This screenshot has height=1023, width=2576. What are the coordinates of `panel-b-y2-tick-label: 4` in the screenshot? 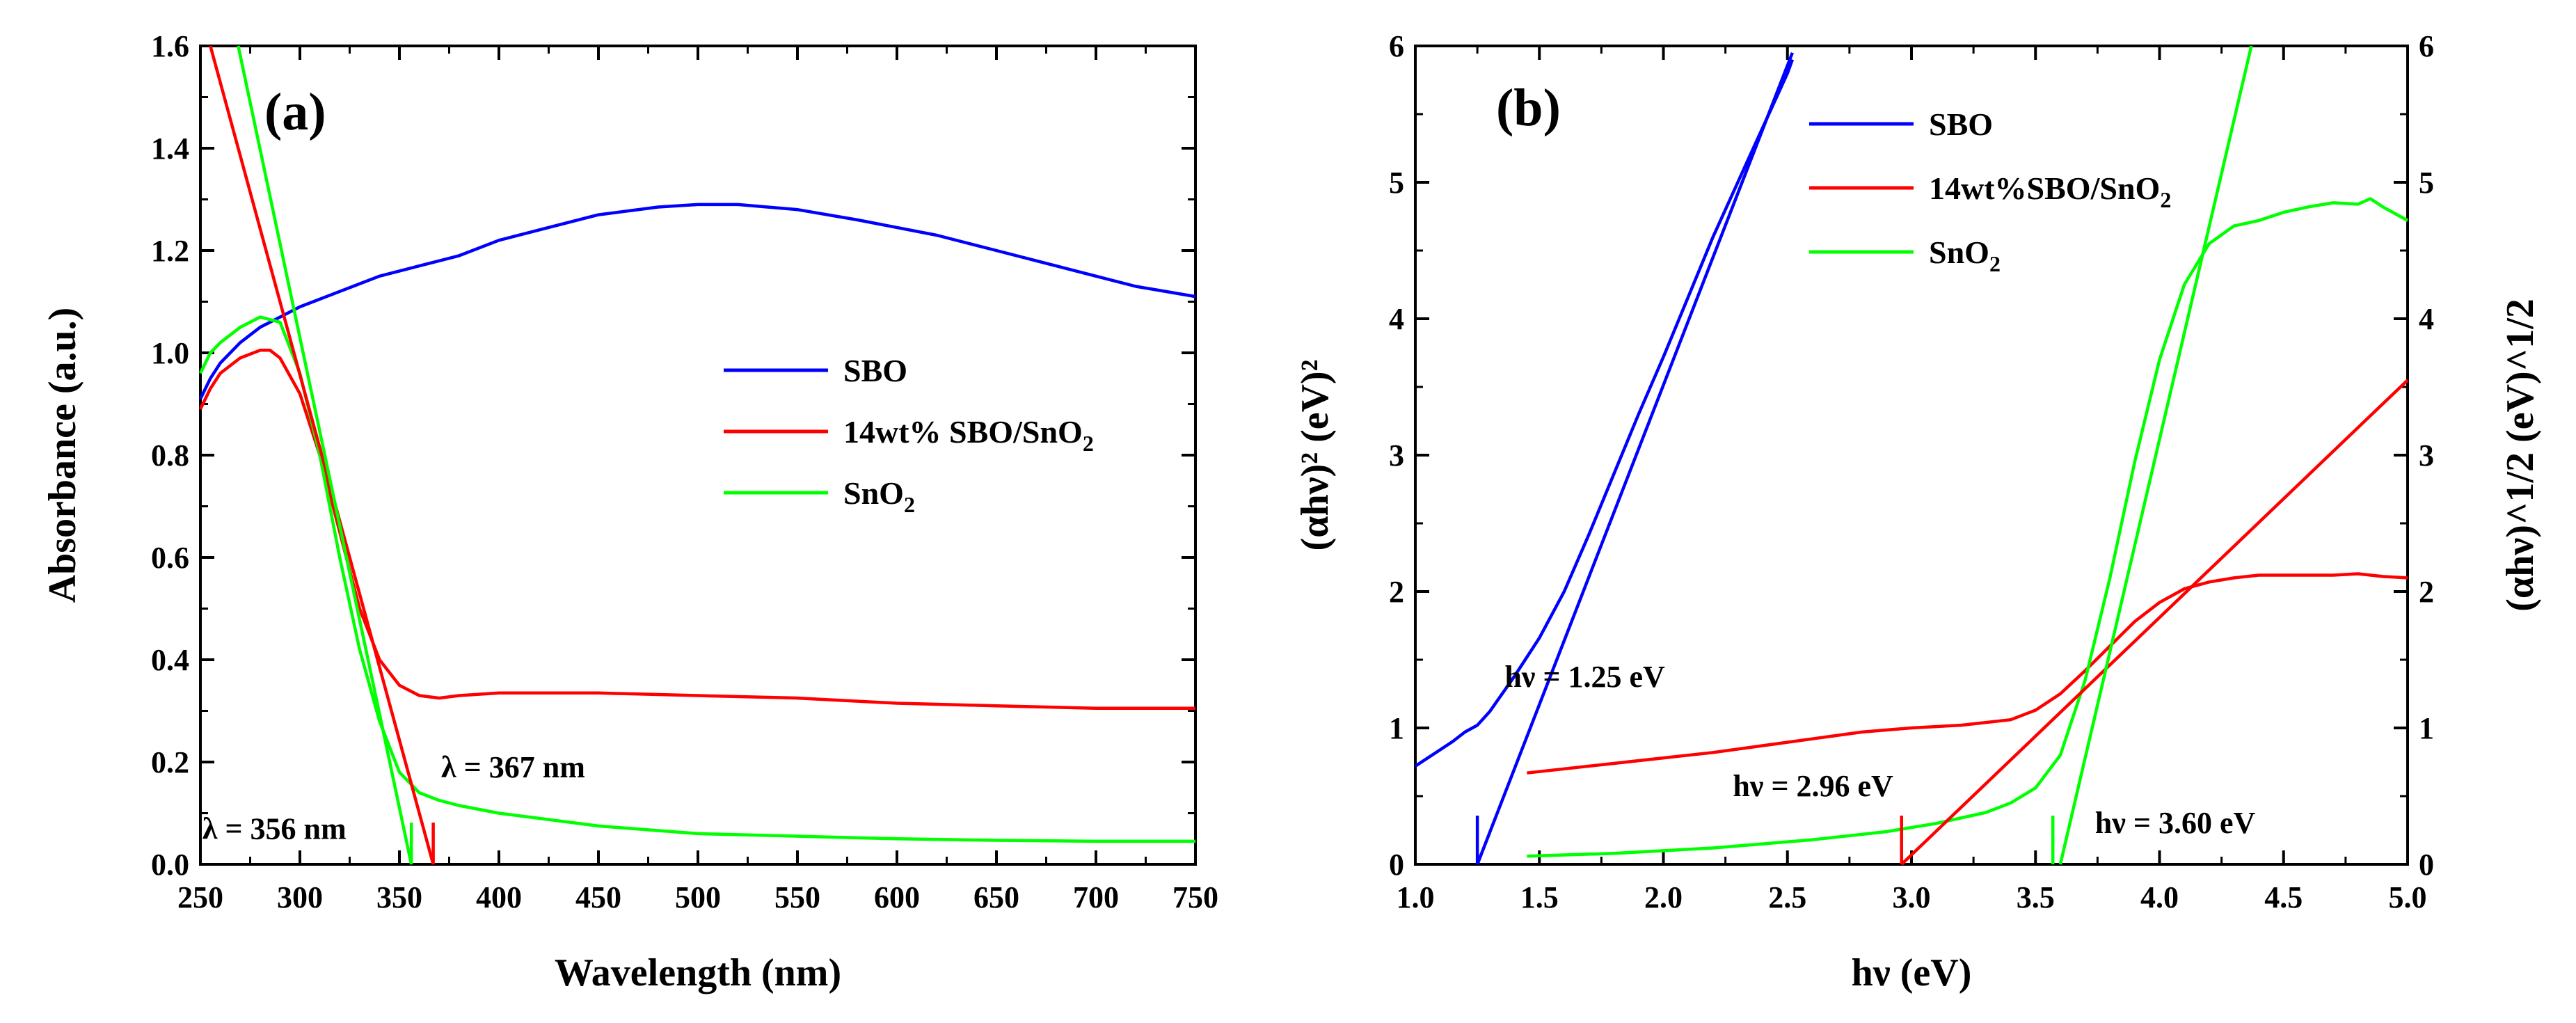 It's located at (2426, 319).